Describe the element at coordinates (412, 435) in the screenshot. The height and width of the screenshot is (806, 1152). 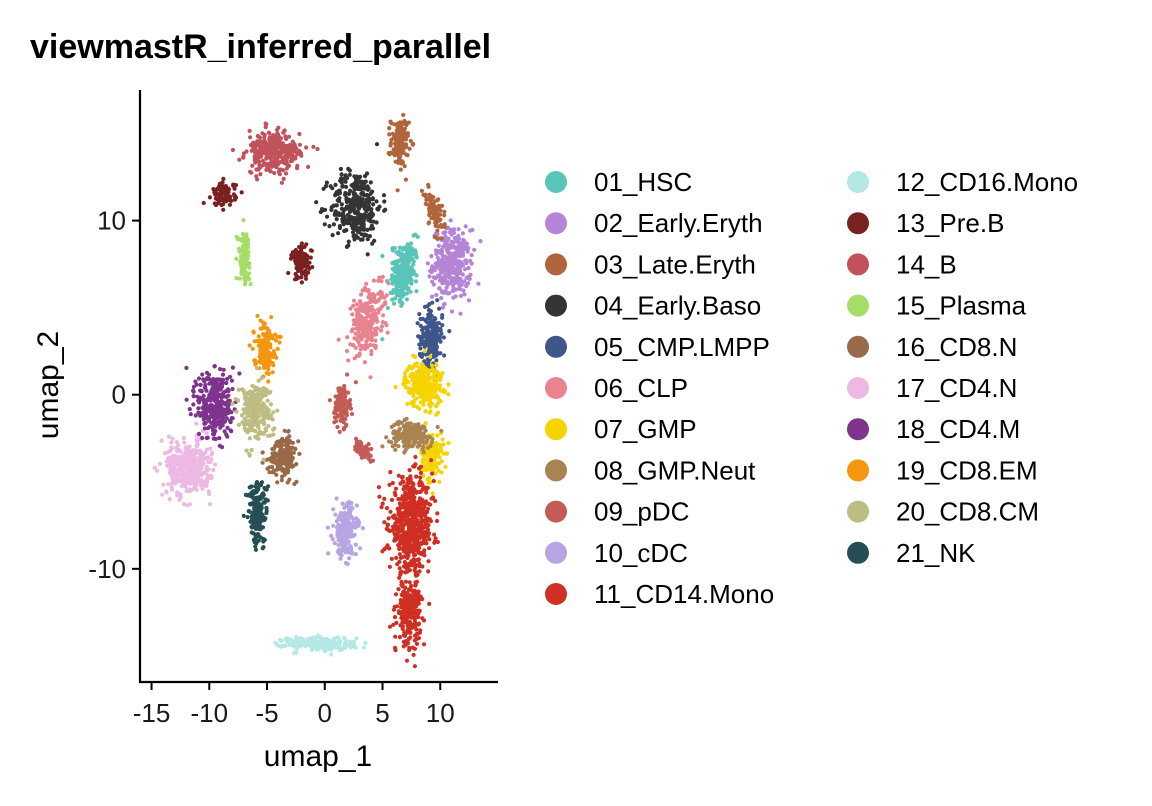
I see `series-08_GMP.Neut` at that location.